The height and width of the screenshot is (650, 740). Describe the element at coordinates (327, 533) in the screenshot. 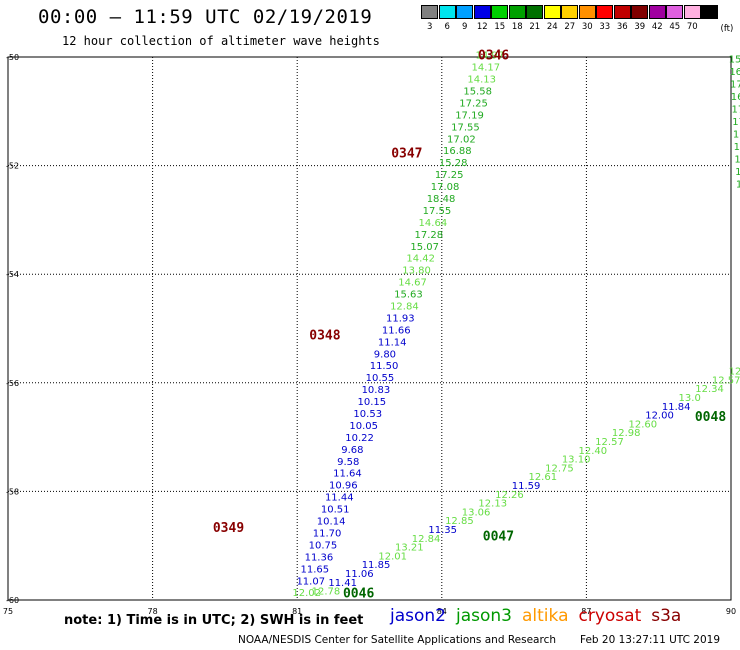

I see `swh-value: 11.70` at that location.